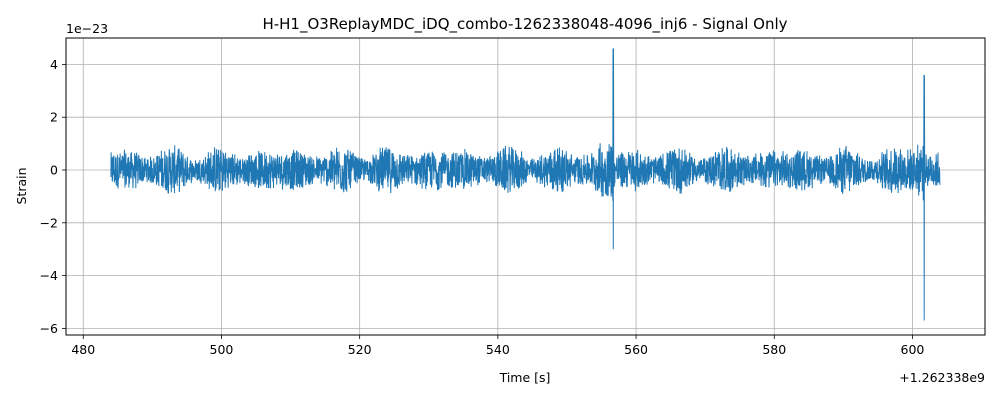 The image size is (1000, 400). Describe the element at coordinates (636, 349) in the screenshot. I see `x-tick-label: 560` at that location.